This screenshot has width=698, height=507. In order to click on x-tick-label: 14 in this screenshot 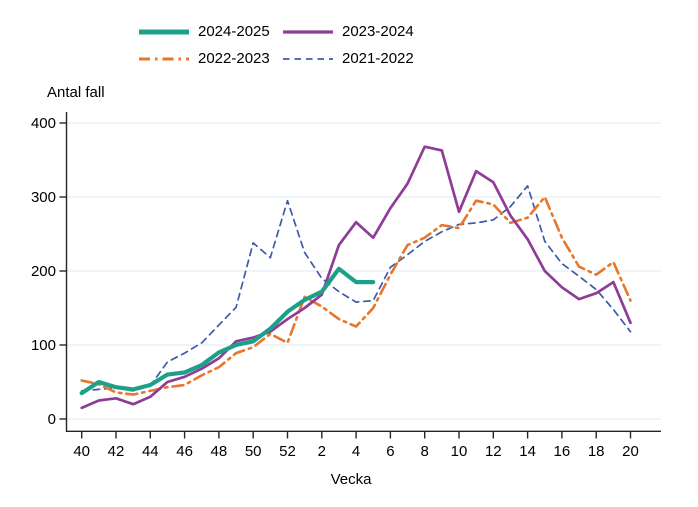, I will do `click(527, 451)`.